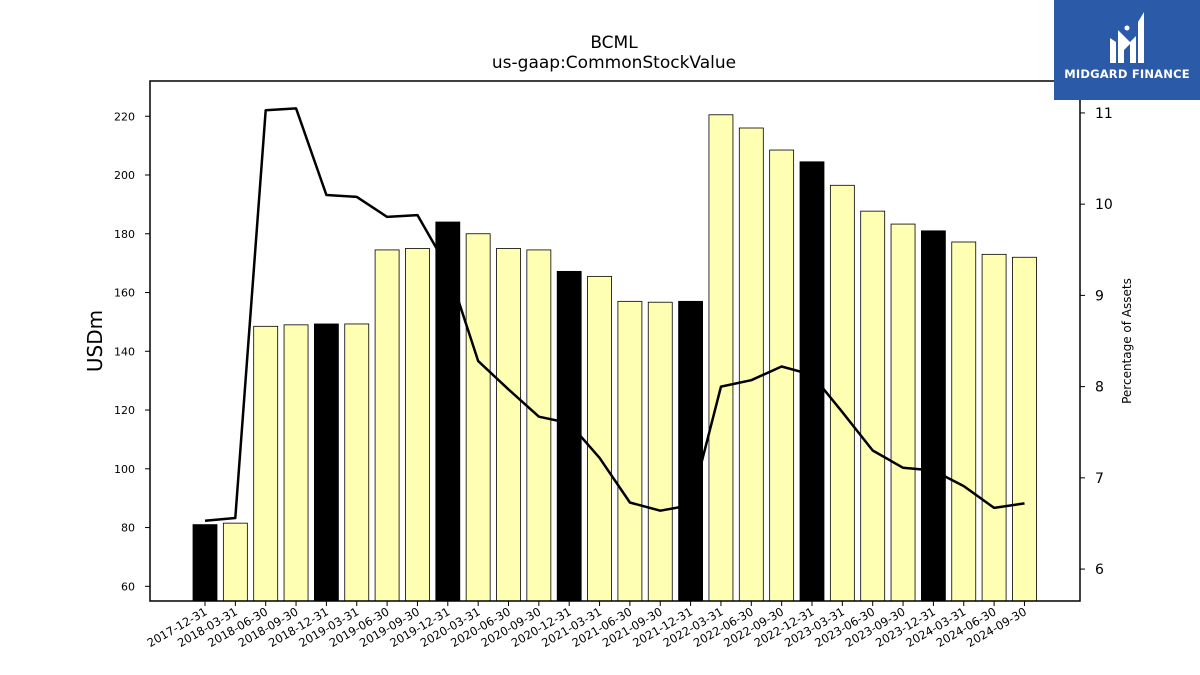 This screenshot has width=1200, height=675. Describe the element at coordinates (614, 43) in the screenshot. I see `chart-title: BCML` at that location.